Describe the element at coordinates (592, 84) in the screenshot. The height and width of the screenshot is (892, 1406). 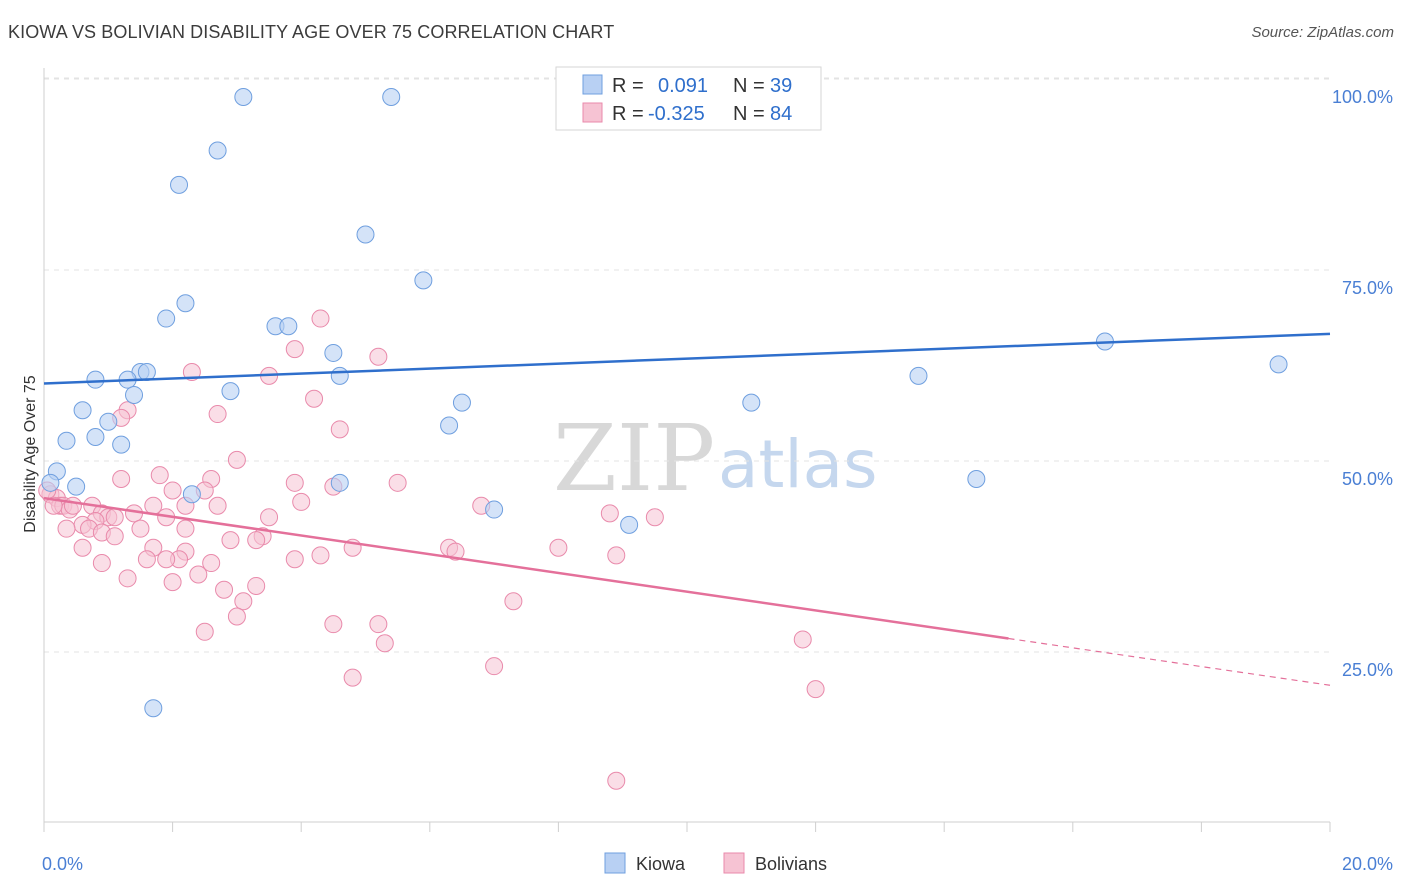
I see `kiowa-legend-swatch` at that location.